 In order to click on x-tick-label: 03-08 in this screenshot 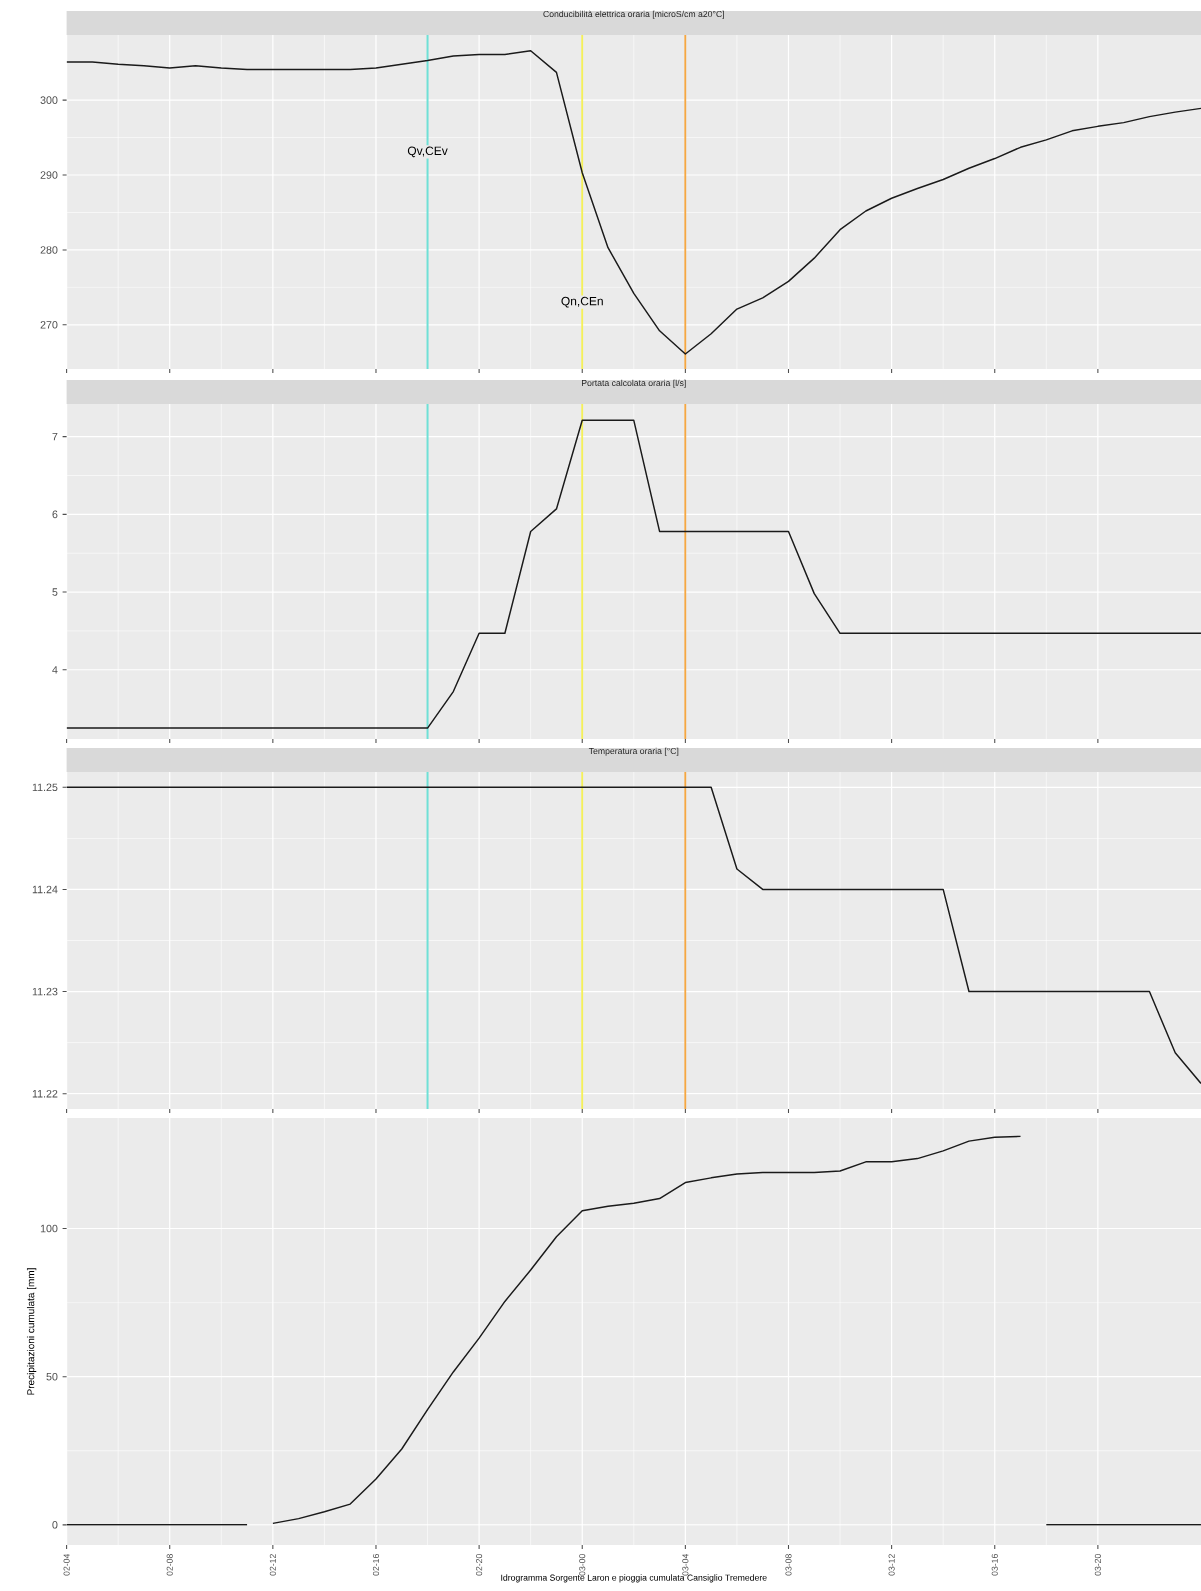, I will do `click(788, 1565)`.